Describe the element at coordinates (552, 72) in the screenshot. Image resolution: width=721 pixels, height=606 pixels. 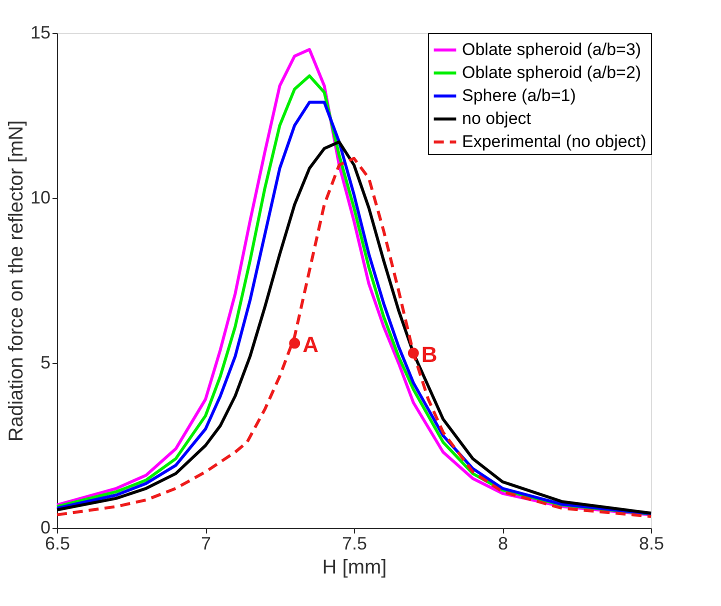
I see `legend-label: Oblate spheroid (a/b=2)` at that location.